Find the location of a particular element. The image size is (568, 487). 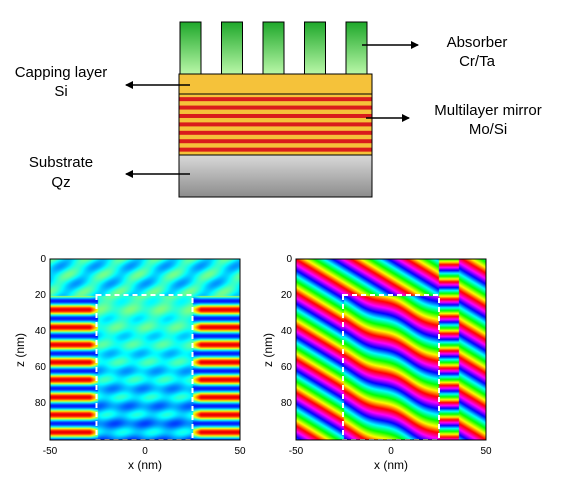

amplitude-ytick-60: 60 is located at coordinates (41, 367).